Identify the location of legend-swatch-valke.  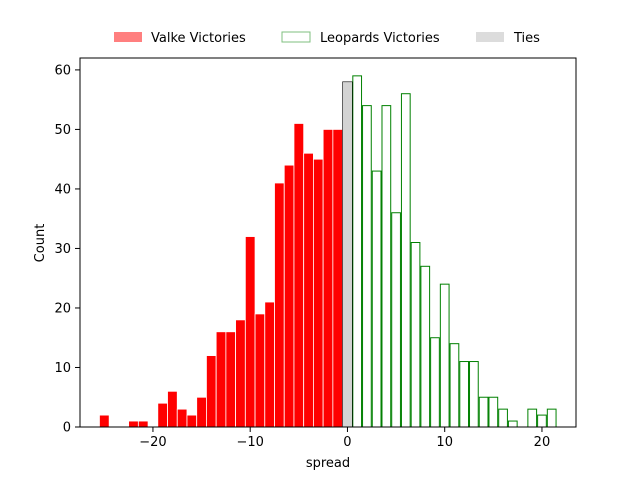
(128, 37).